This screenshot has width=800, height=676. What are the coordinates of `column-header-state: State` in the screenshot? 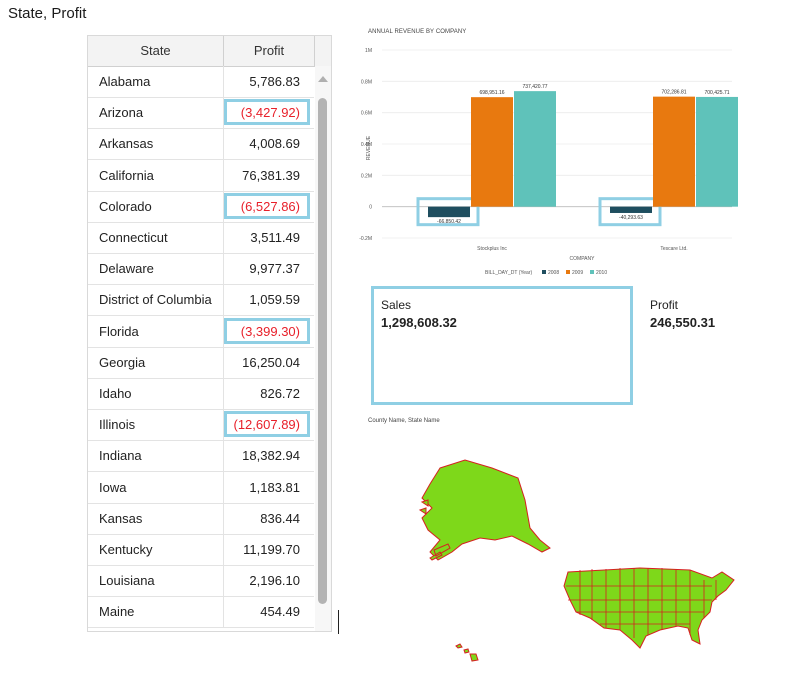 It's located at (156, 51).